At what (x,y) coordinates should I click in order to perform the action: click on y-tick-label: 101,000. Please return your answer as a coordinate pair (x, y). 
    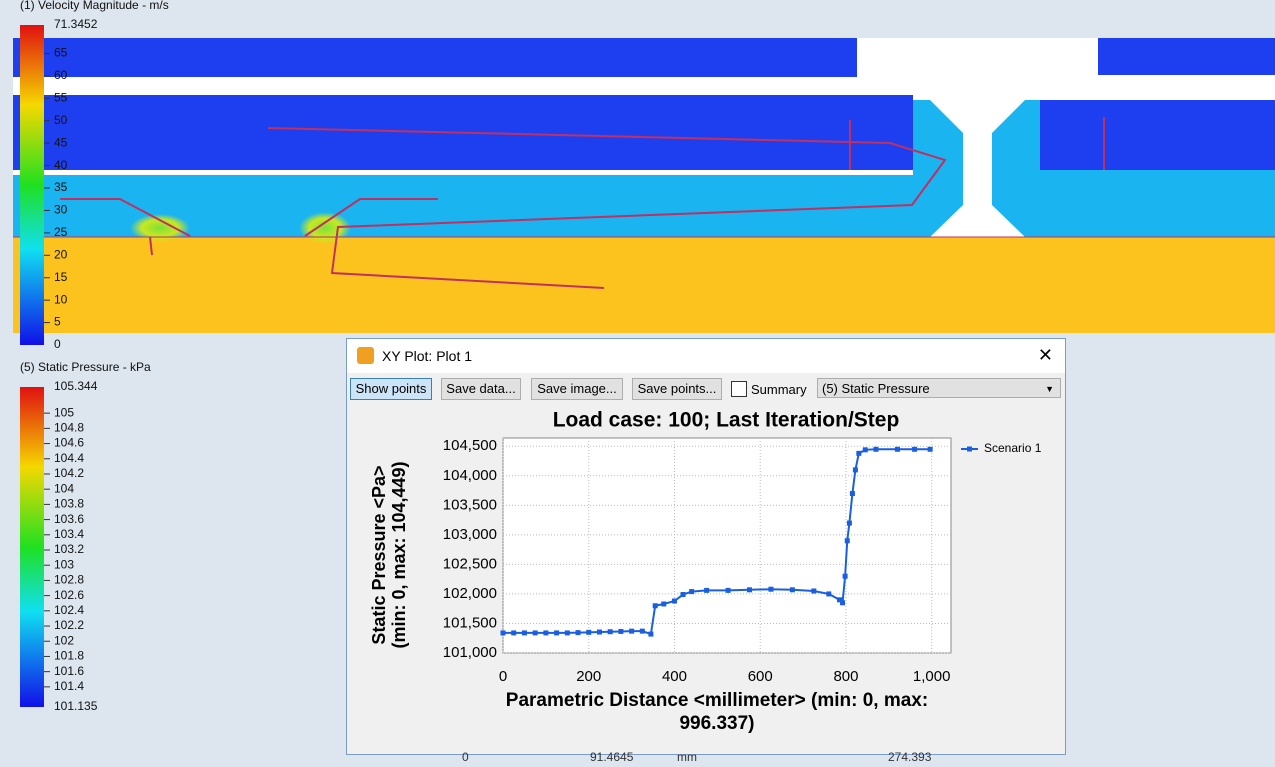
    Looking at the image, I should click on (470, 652).